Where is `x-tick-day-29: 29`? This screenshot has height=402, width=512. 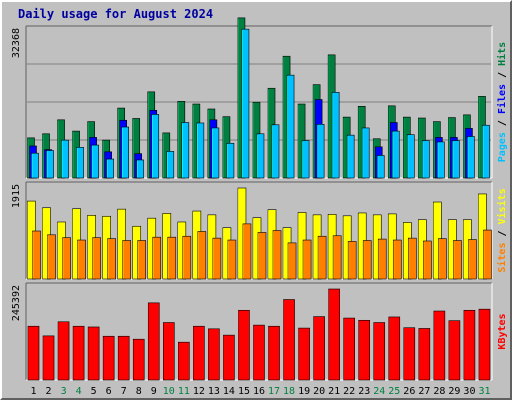 x-tick-day-29: 29 is located at coordinates (454, 391).